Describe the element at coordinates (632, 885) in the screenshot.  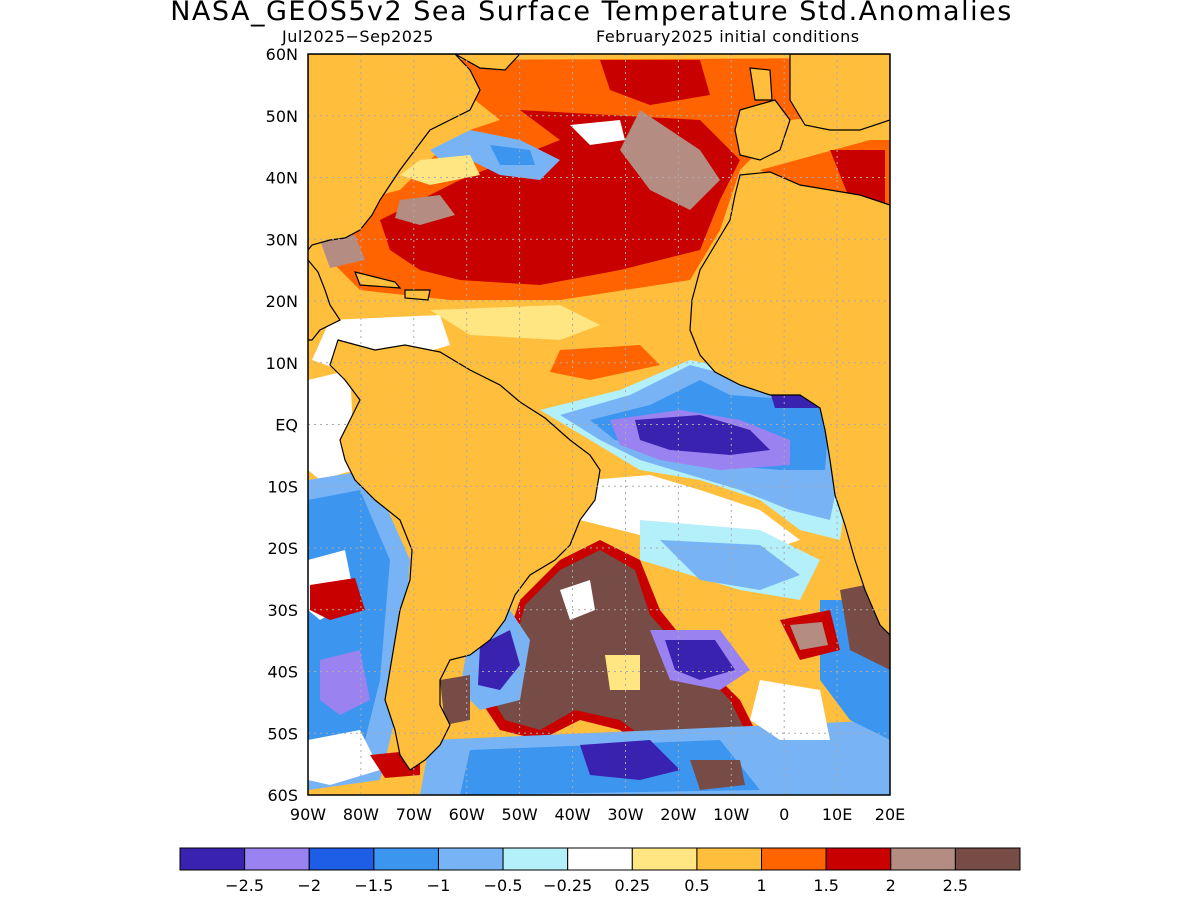
I see `colorbar-label: 0.25` at that location.